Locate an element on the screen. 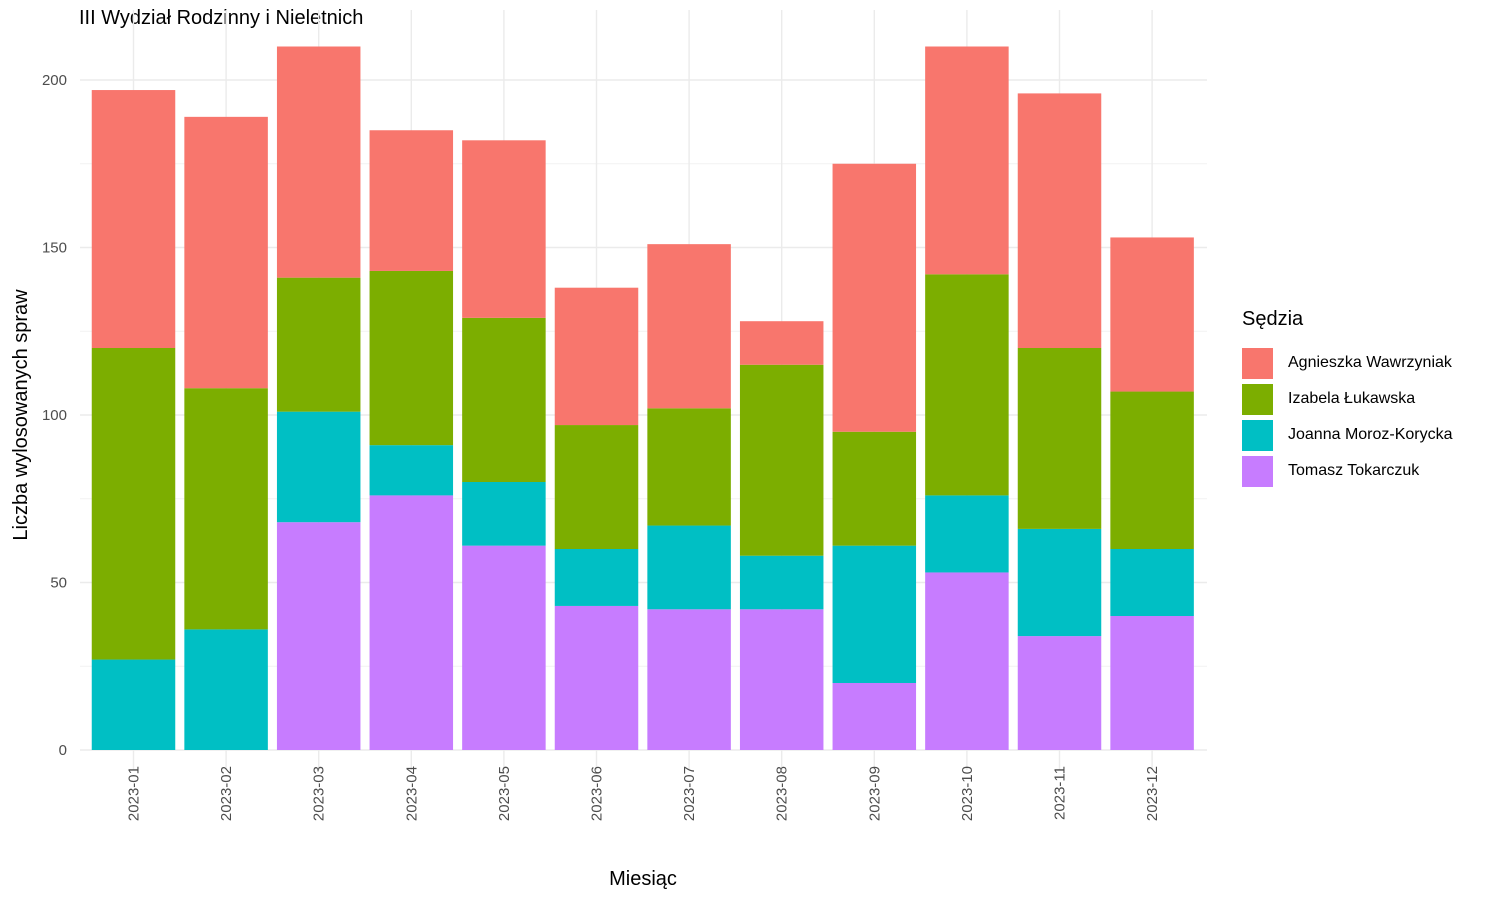 The width and height of the screenshot is (1500, 900). bar-segment-2023-07-agnieszka-wawrzyniak is located at coordinates (689, 326).